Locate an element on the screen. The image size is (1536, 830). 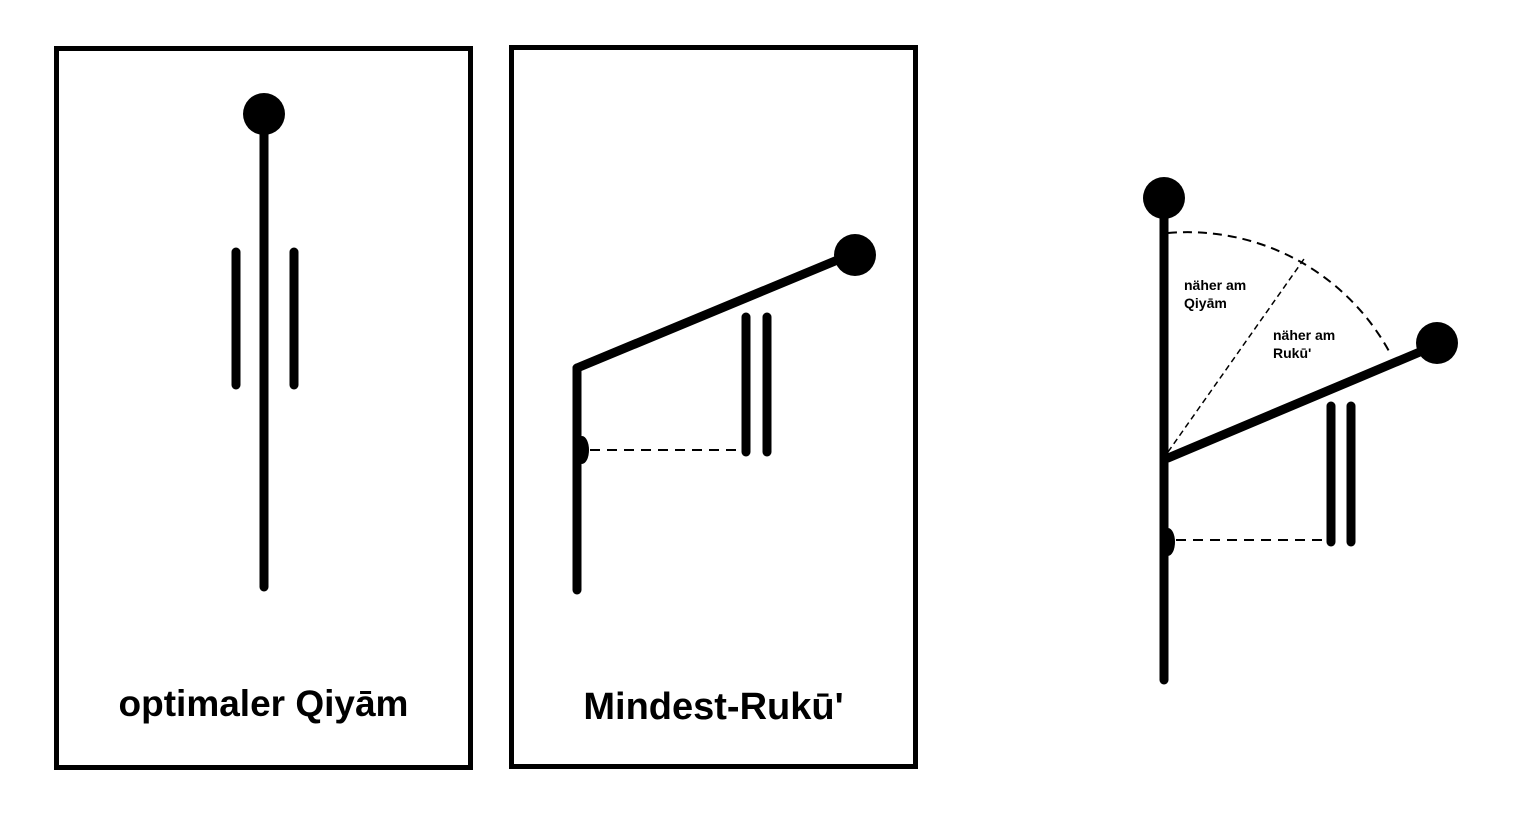
label-closer-to-ruku-line2: Rukū' is located at coordinates (1292, 353).